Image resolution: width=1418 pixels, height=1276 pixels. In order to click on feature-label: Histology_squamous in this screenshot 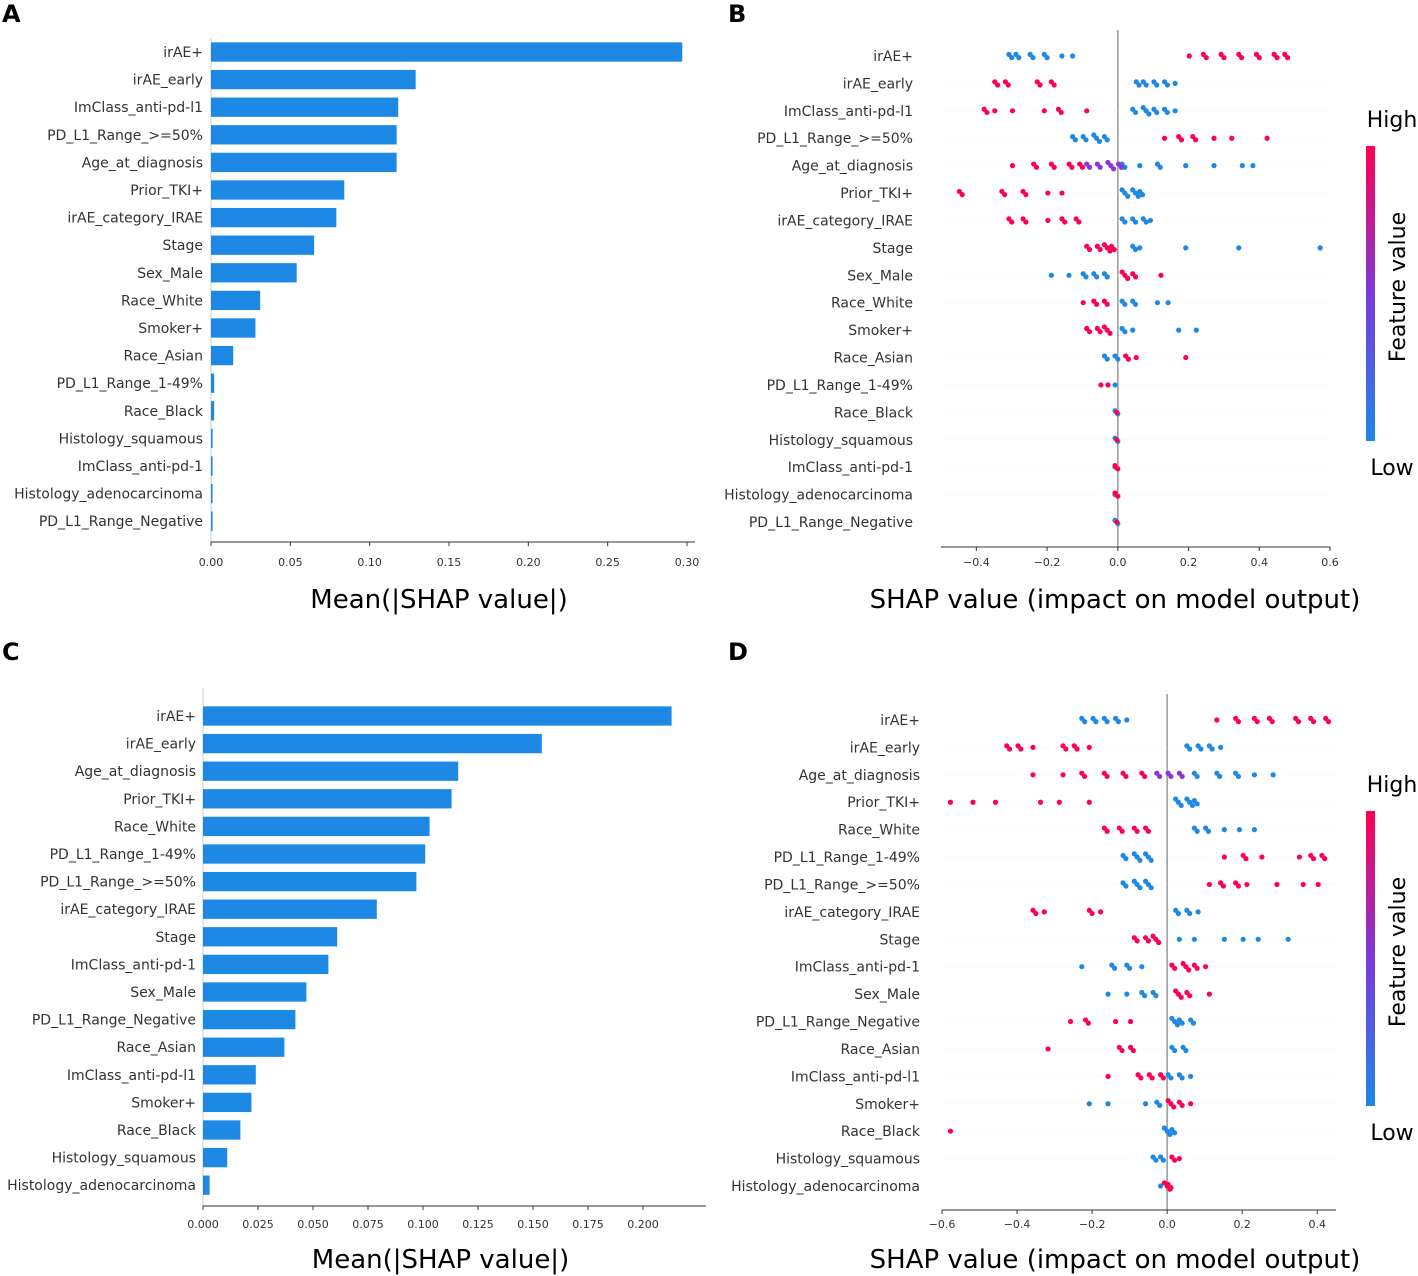, I will do `click(131, 439)`.